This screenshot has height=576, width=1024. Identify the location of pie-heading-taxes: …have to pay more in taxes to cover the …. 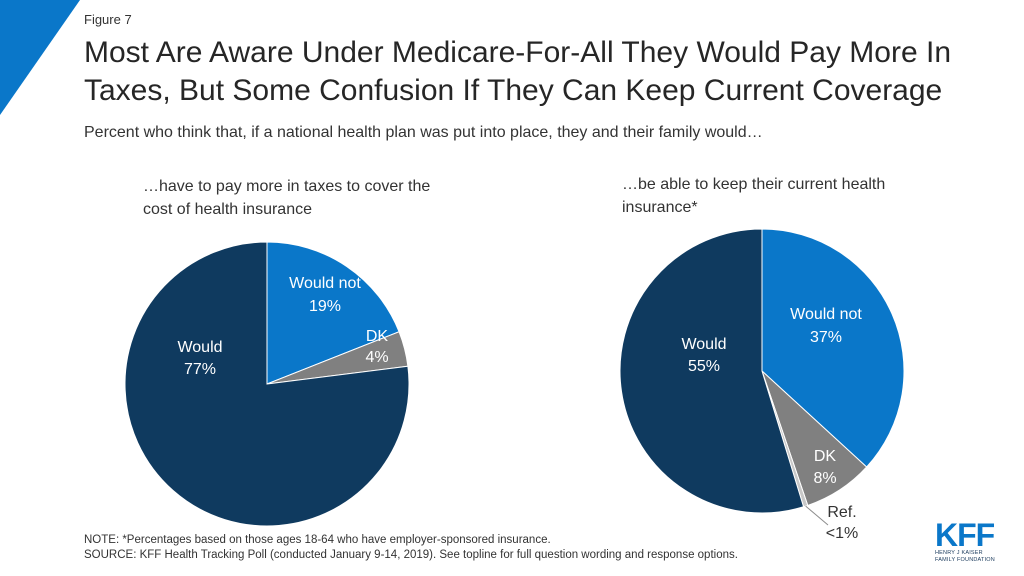
(287, 198).